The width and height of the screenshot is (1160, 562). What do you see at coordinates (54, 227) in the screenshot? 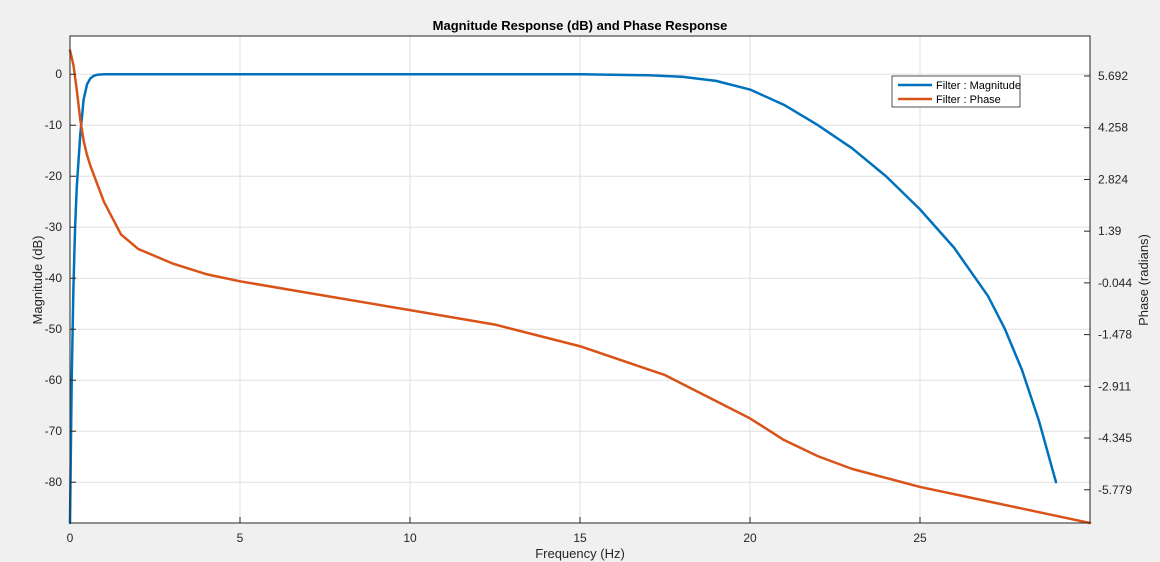
I see `y-left-tick-label: -30` at bounding box center [54, 227].